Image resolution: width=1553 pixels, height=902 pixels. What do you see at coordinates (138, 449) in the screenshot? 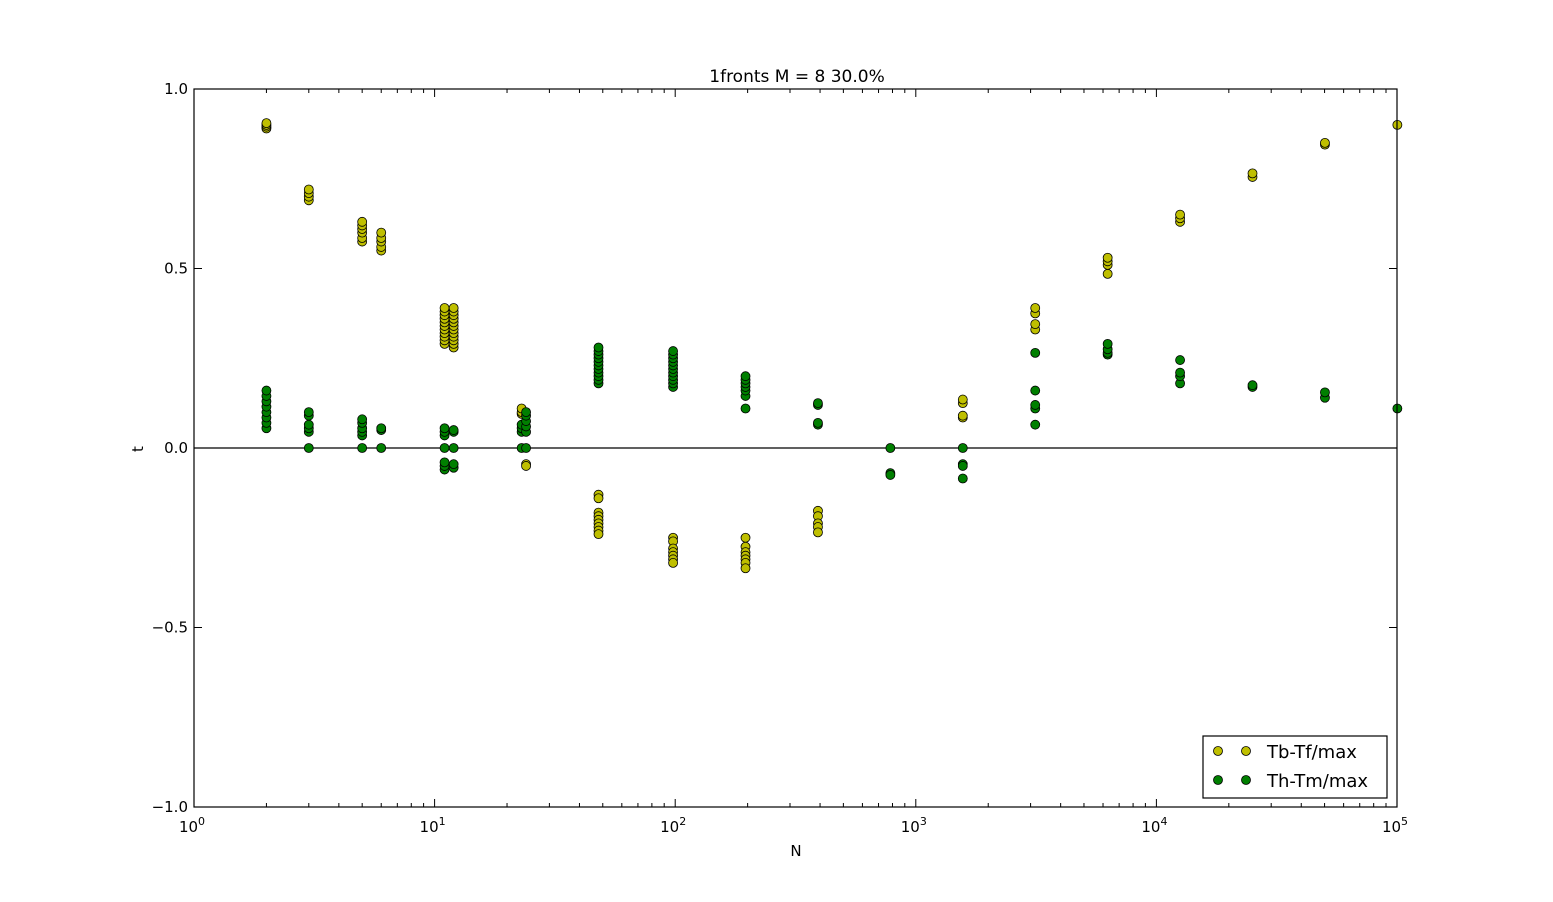
I see `y-axis-label: t` at bounding box center [138, 449].